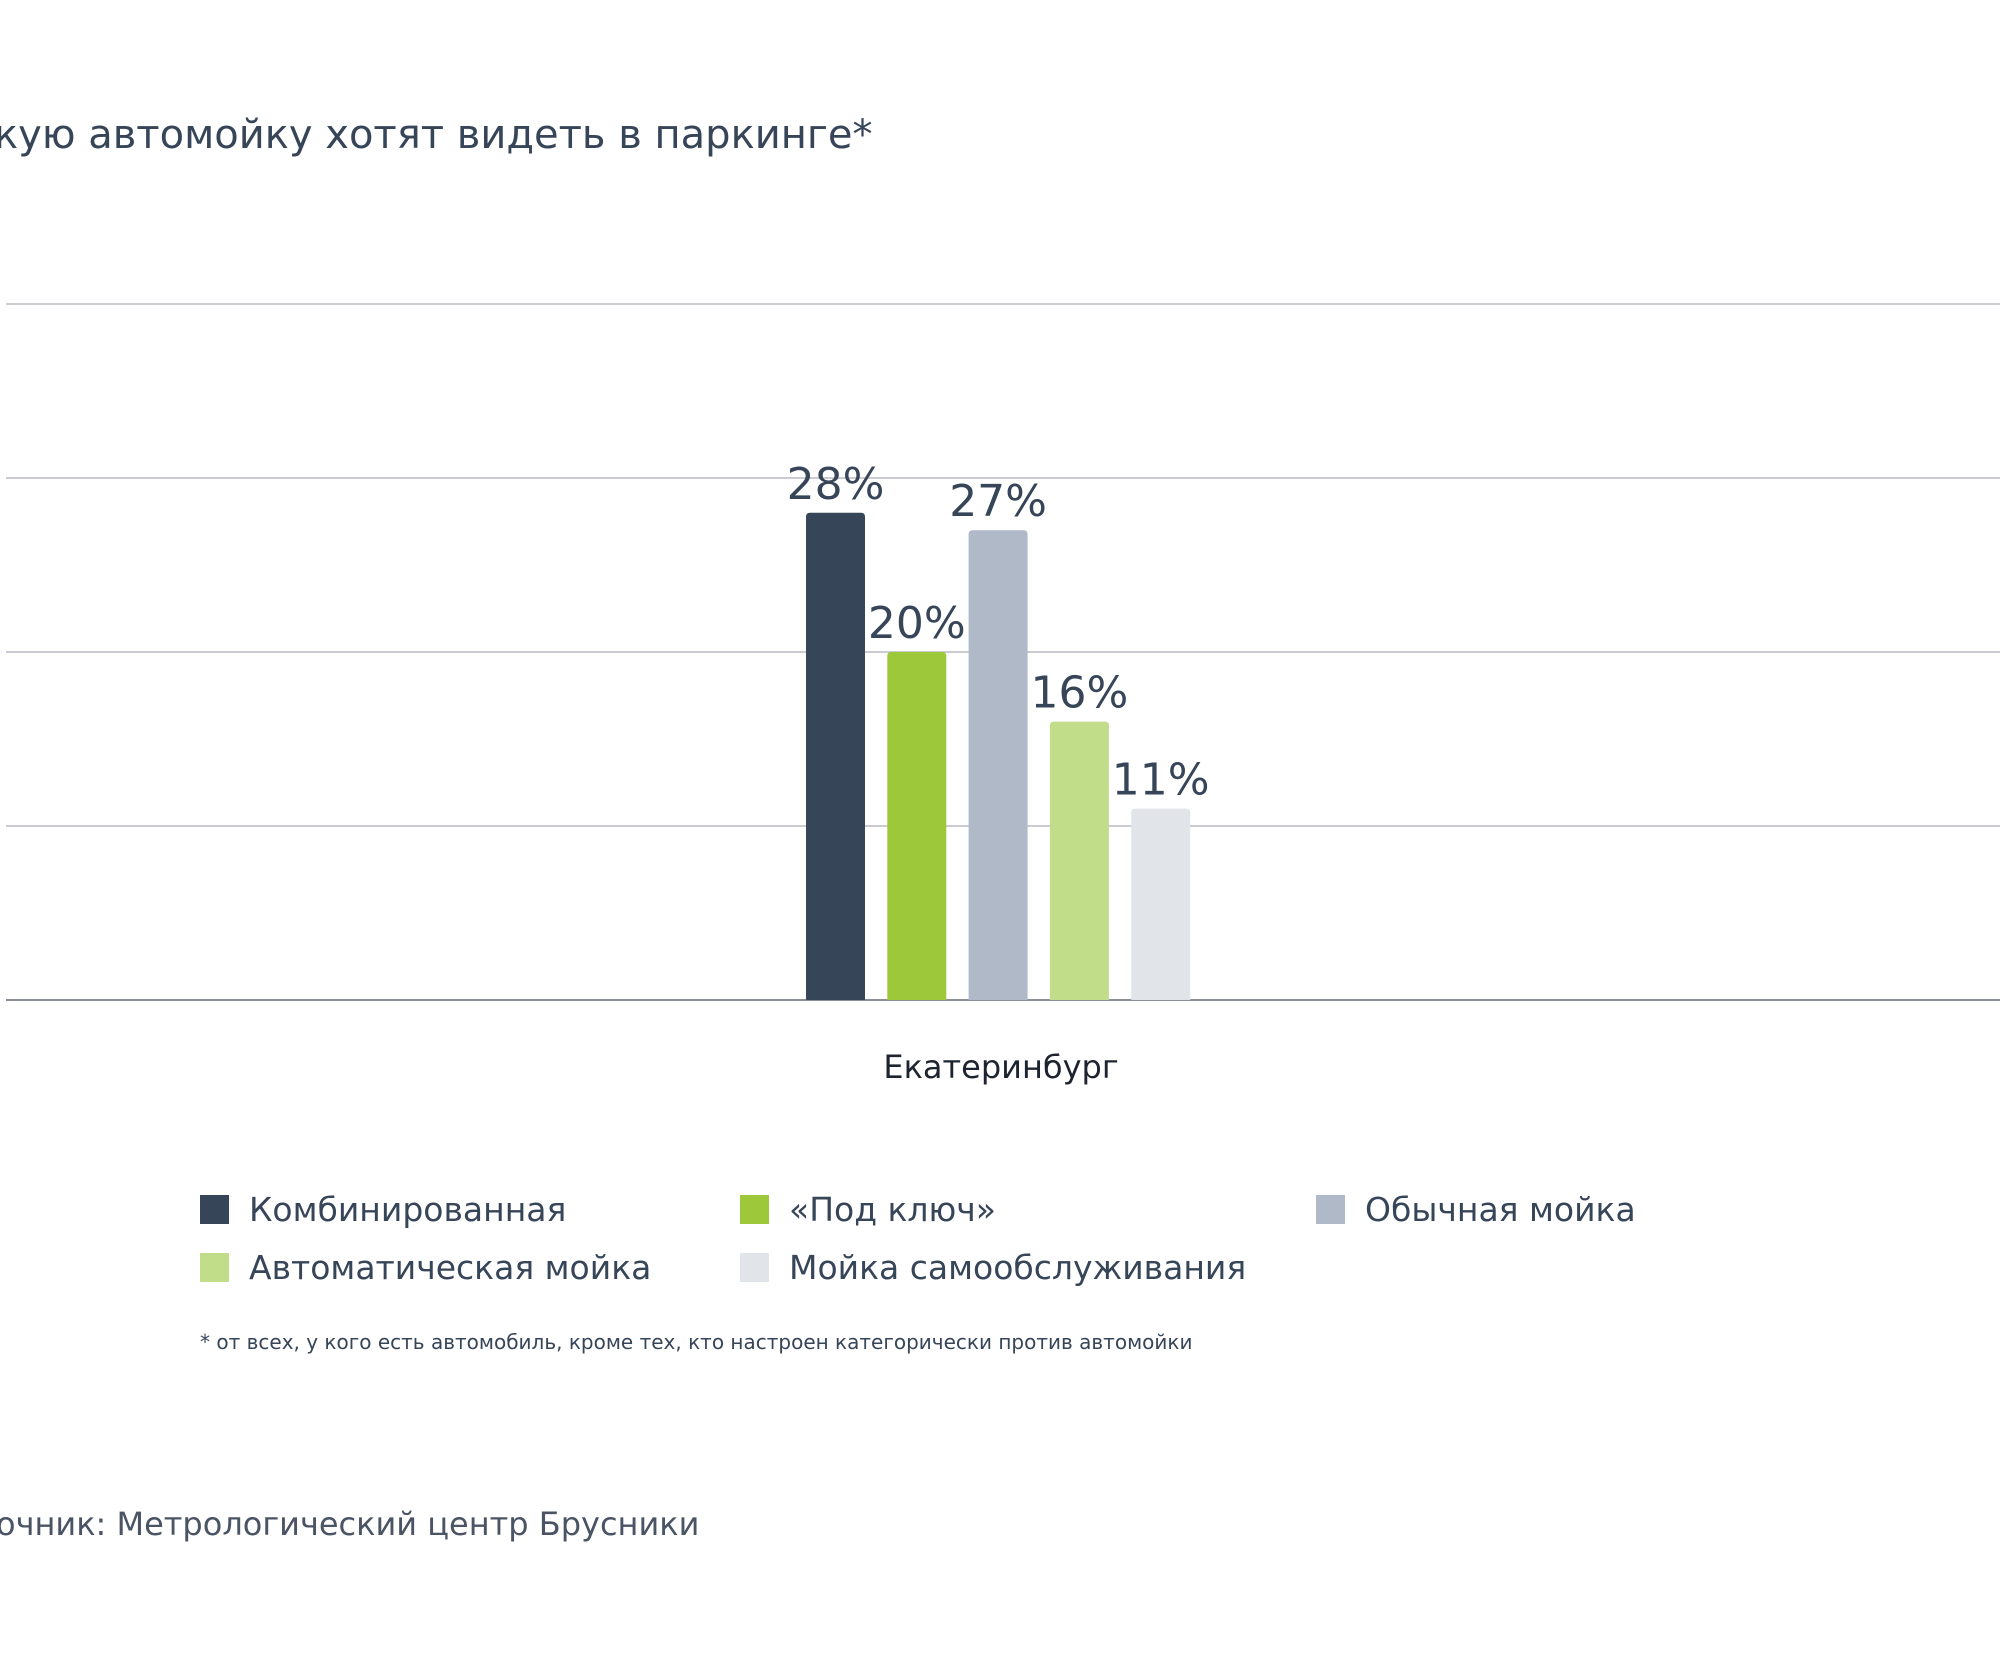 The height and width of the screenshot is (1654, 2000). What do you see at coordinates (1000, 1067) in the screenshot?
I see `x-tick-label: Екатеринбург` at bounding box center [1000, 1067].